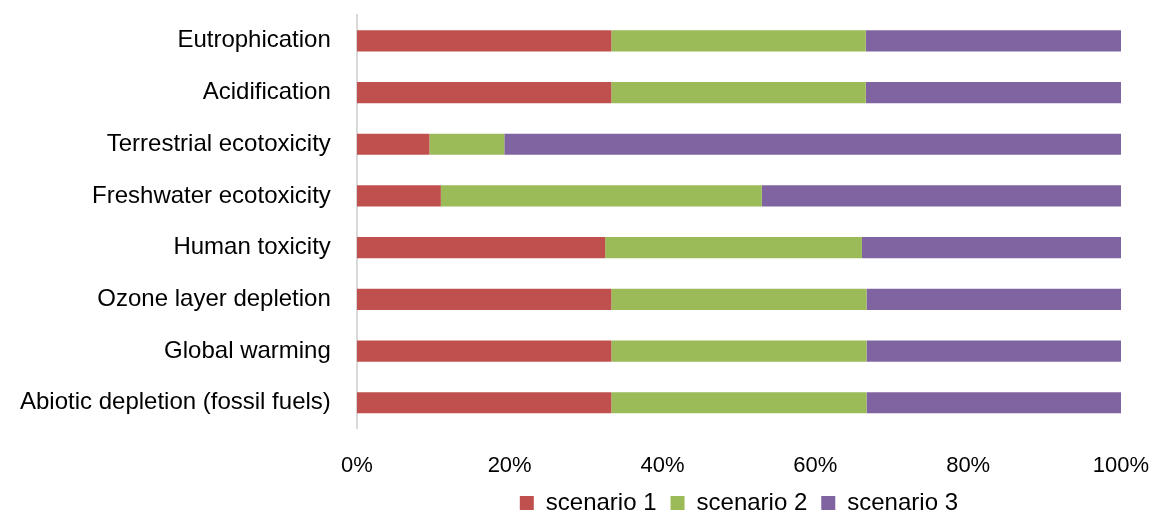  Describe the element at coordinates (266, 91) in the screenshot. I see `y-tick-label: Acidification` at that location.